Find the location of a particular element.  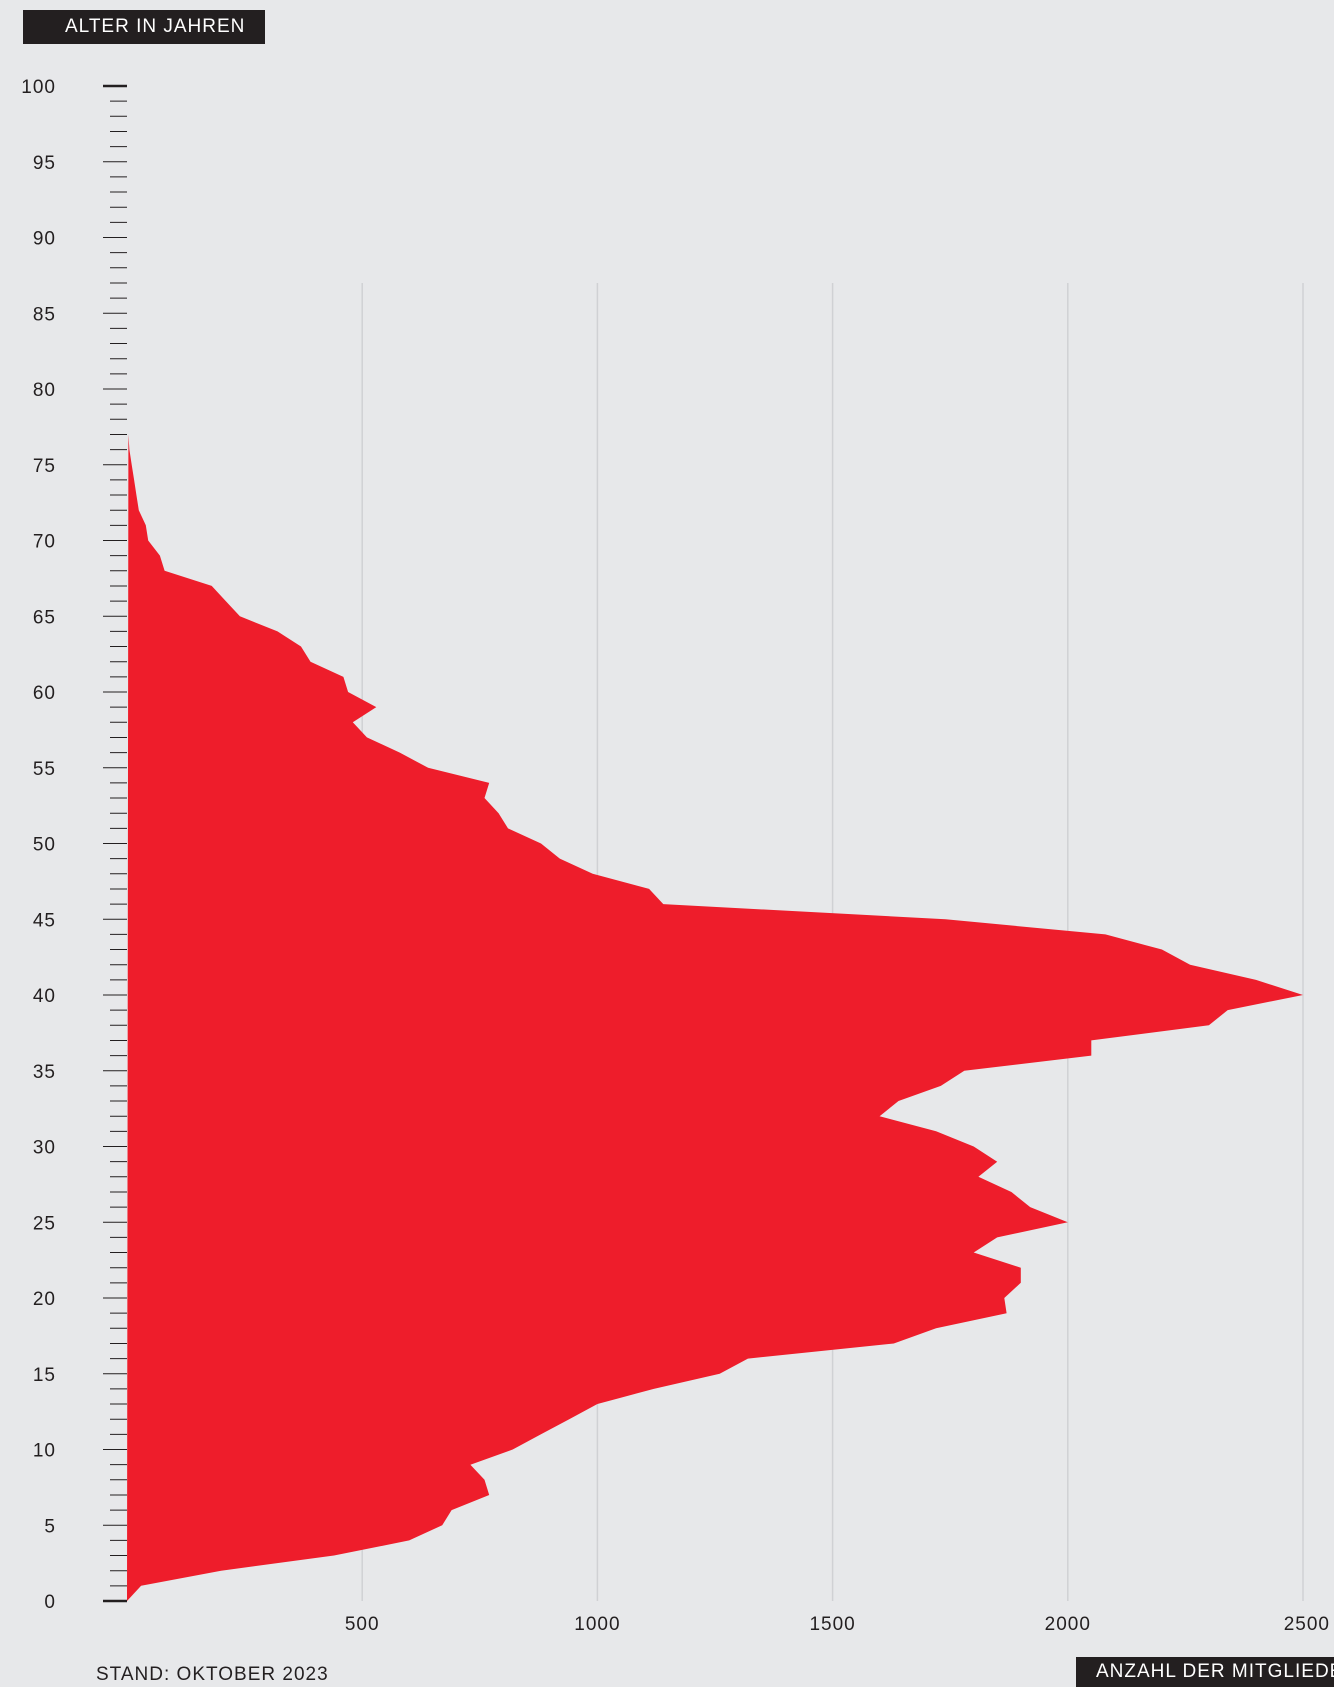

y-tick-label-90: 90 is located at coordinates (44, 239).